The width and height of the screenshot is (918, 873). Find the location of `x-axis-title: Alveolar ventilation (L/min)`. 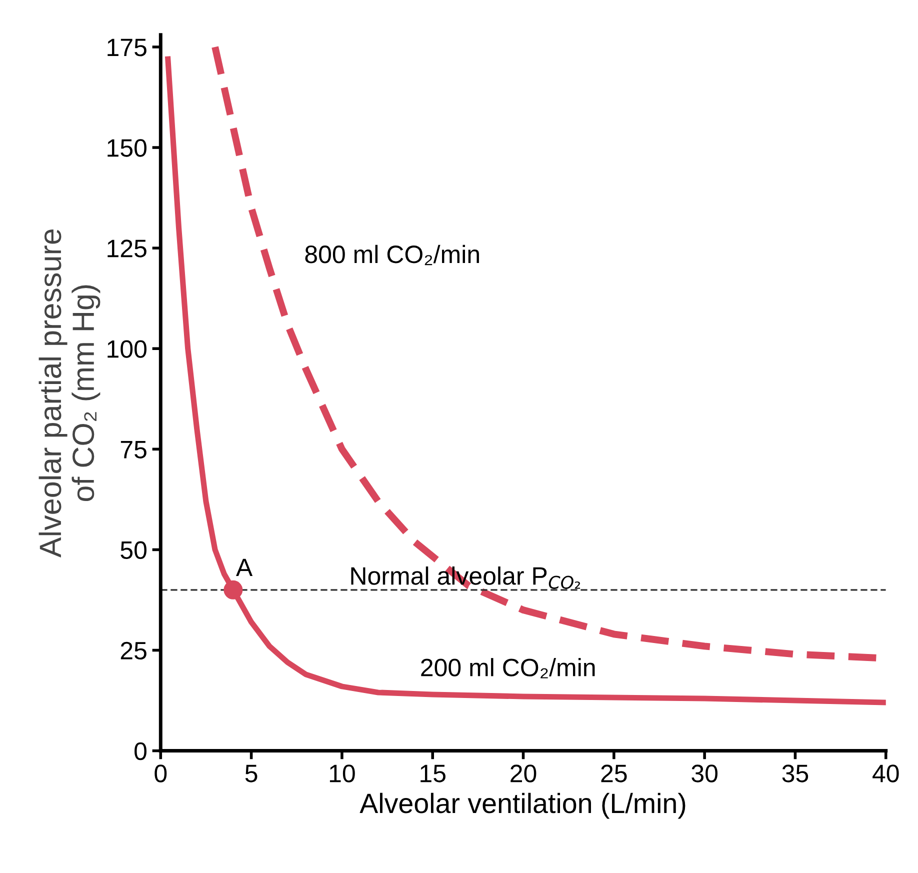

x-axis-title: Alveolar ventilation (L/min) is located at coordinates (523, 805).